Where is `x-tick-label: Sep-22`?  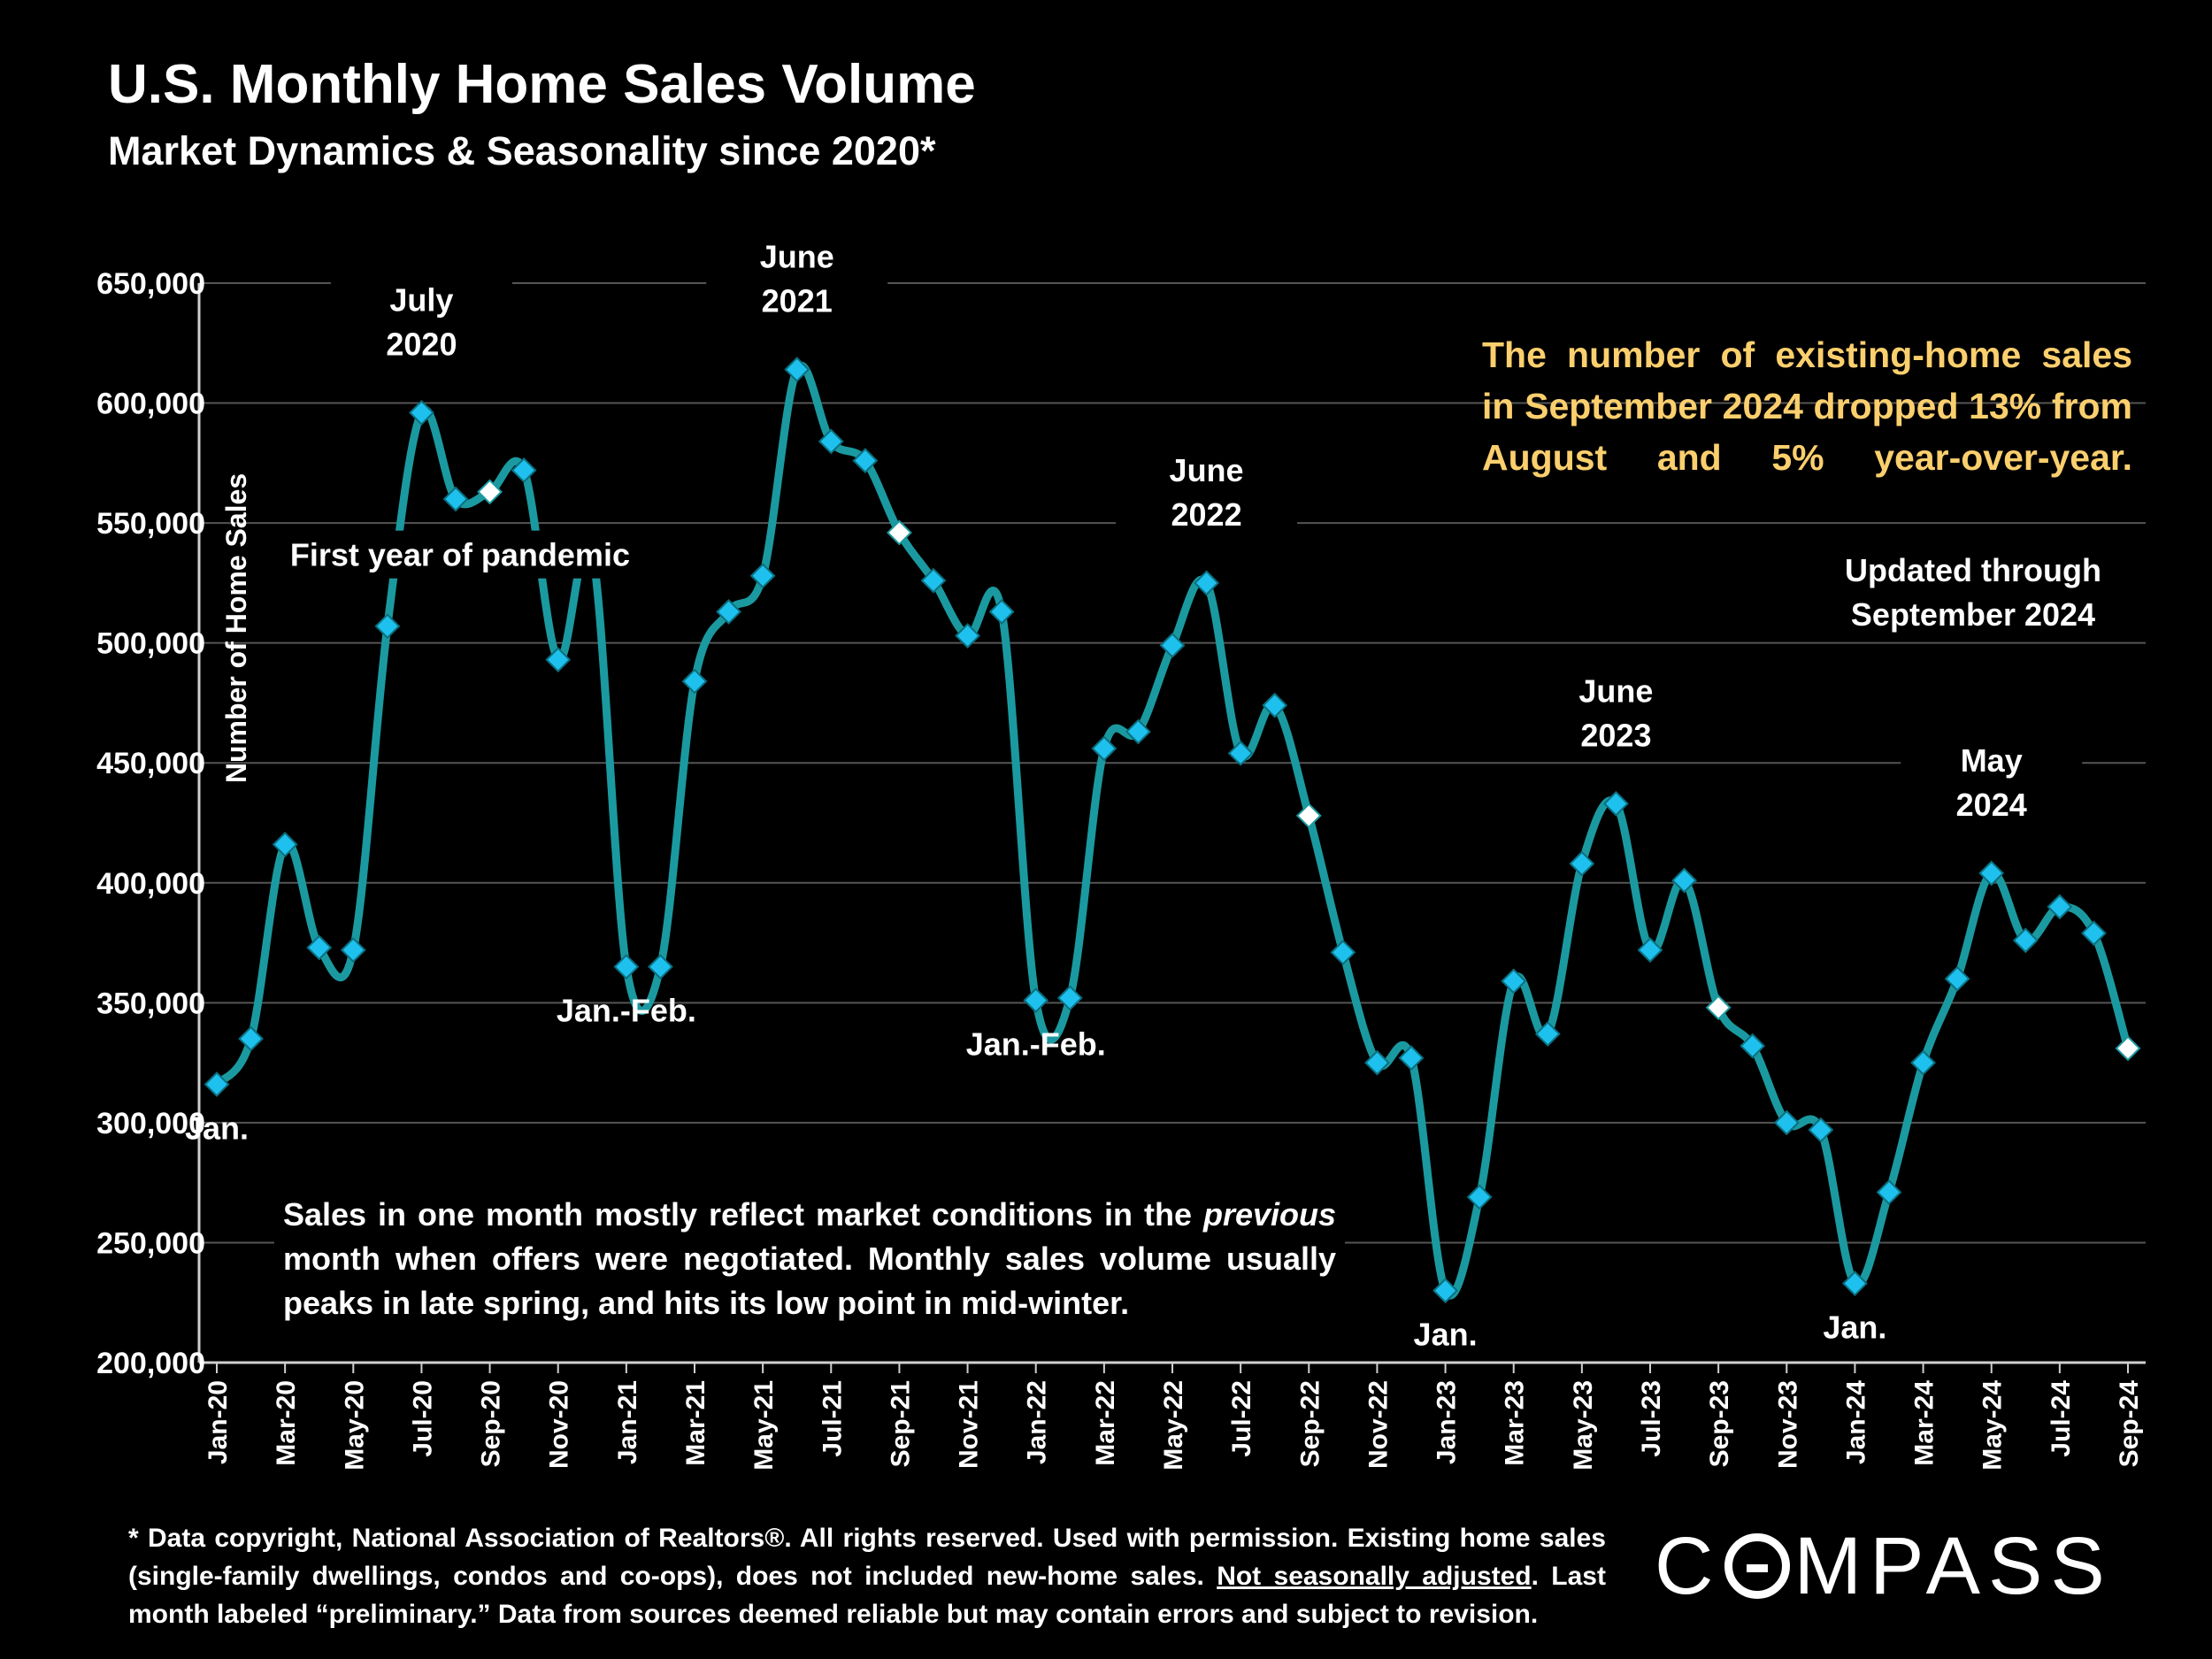
x-tick-label: Sep-22 is located at coordinates (1310, 1423).